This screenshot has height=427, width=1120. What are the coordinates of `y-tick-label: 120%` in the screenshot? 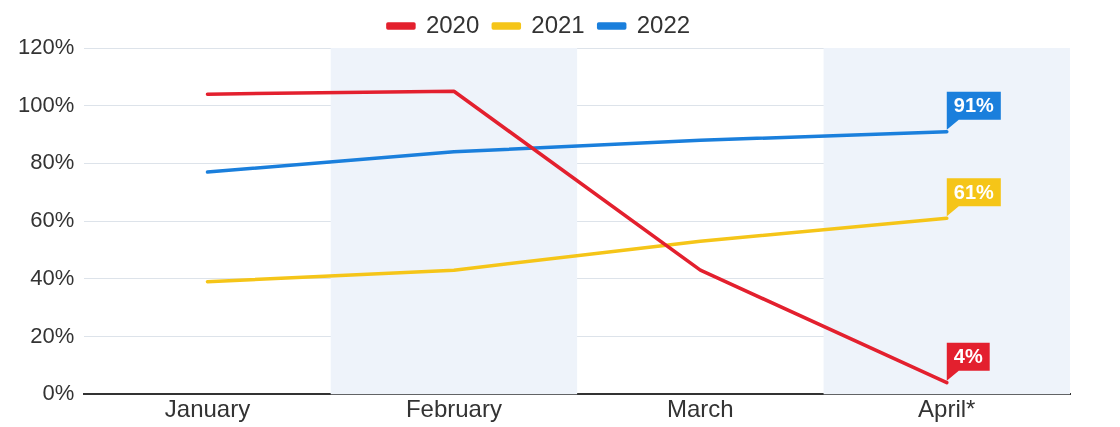 It's located at (46, 47).